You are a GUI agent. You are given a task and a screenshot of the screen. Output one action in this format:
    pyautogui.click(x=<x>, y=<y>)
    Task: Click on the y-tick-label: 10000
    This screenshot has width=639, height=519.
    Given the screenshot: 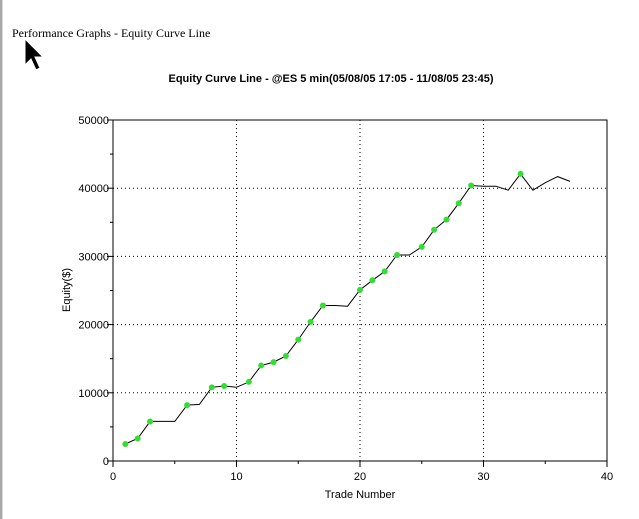 What is the action you would take?
    pyautogui.click(x=93, y=394)
    